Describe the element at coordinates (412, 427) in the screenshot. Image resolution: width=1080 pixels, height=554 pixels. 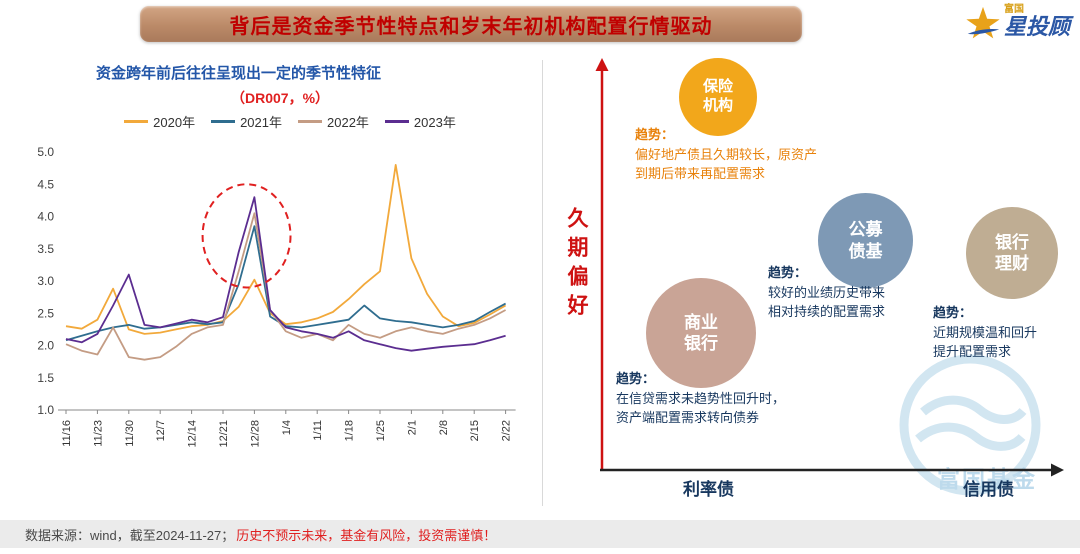
I see `x-tick-label: 2/1` at that location.